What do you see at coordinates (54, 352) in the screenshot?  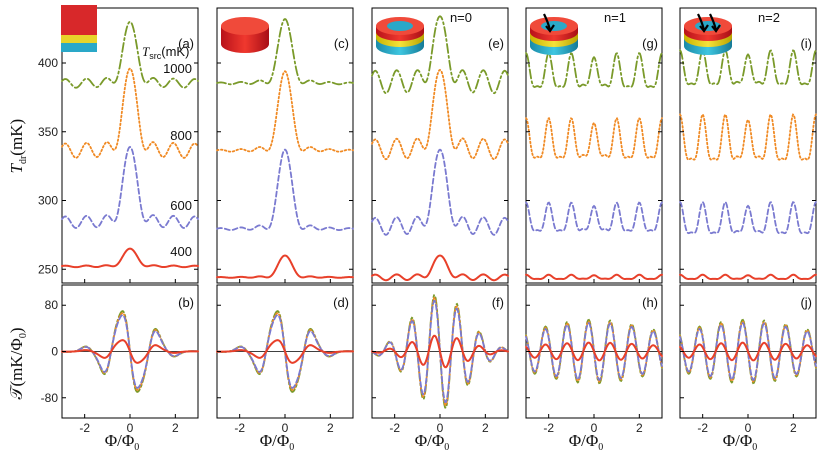 I see `y-tick-label: 0` at bounding box center [54, 352].